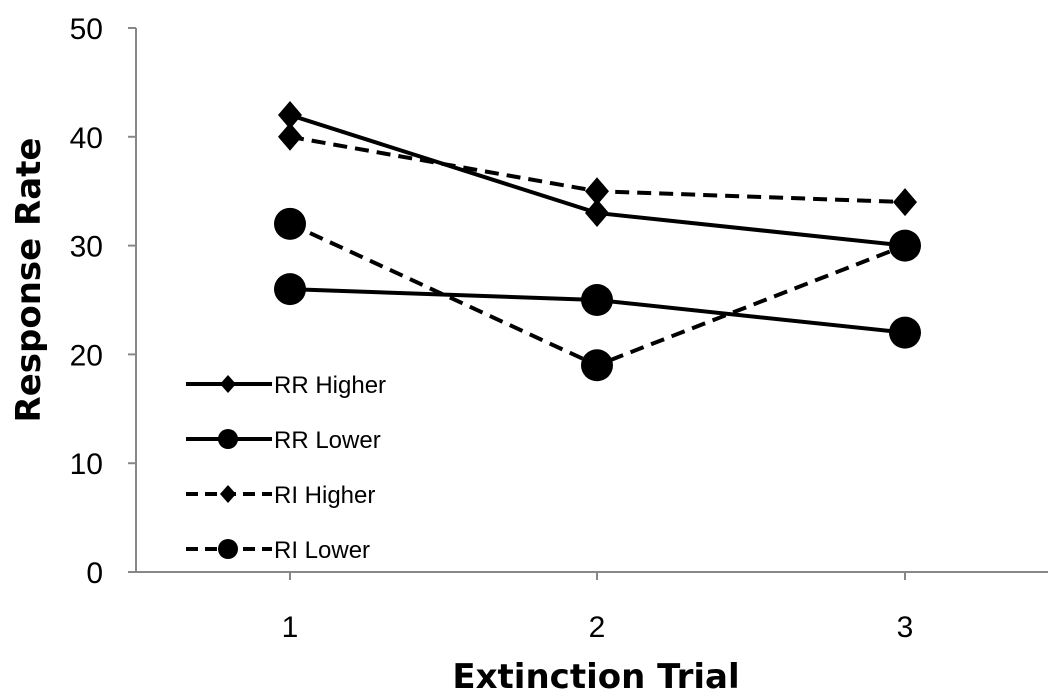 The height and width of the screenshot is (700, 1052). What do you see at coordinates (103, 301) in the screenshot?
I see `y-ticks: 0 10 20 30 40 50` at bounding box center [103, 301].